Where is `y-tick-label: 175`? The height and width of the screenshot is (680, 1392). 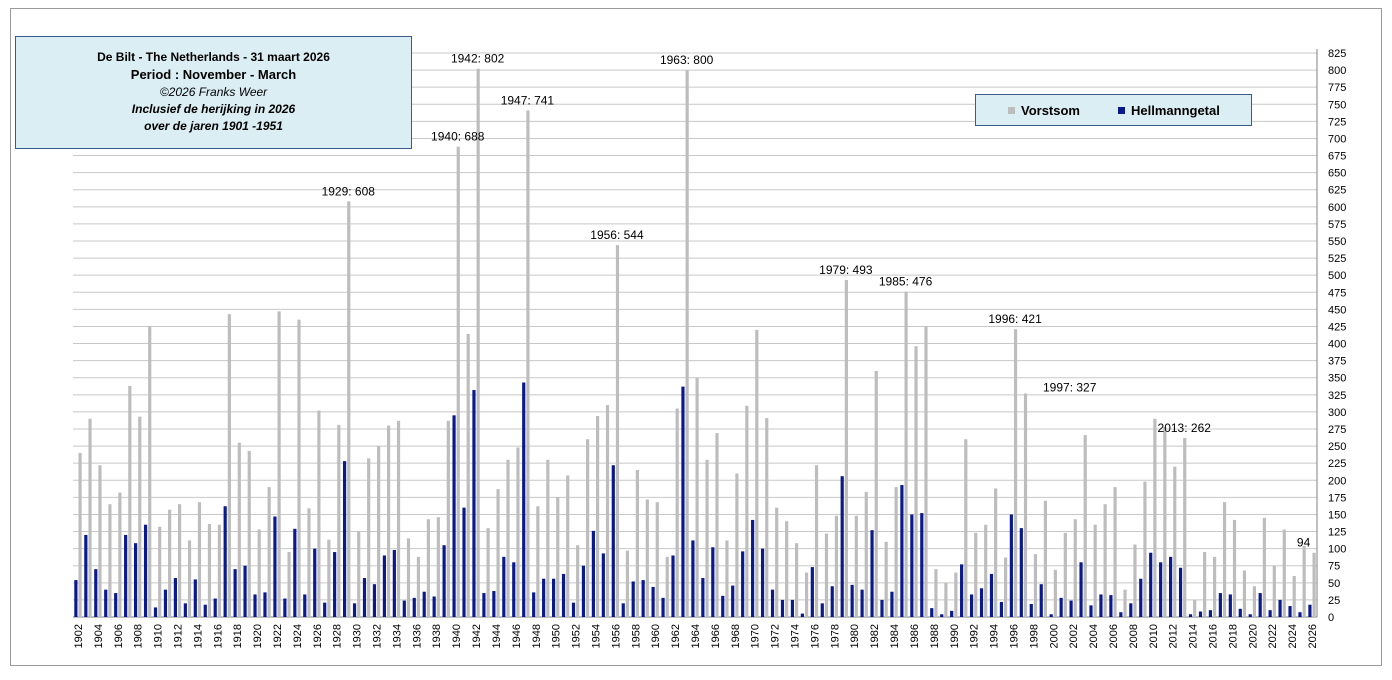 y-tick-label: 175 is located at coordinates (1337, 498).